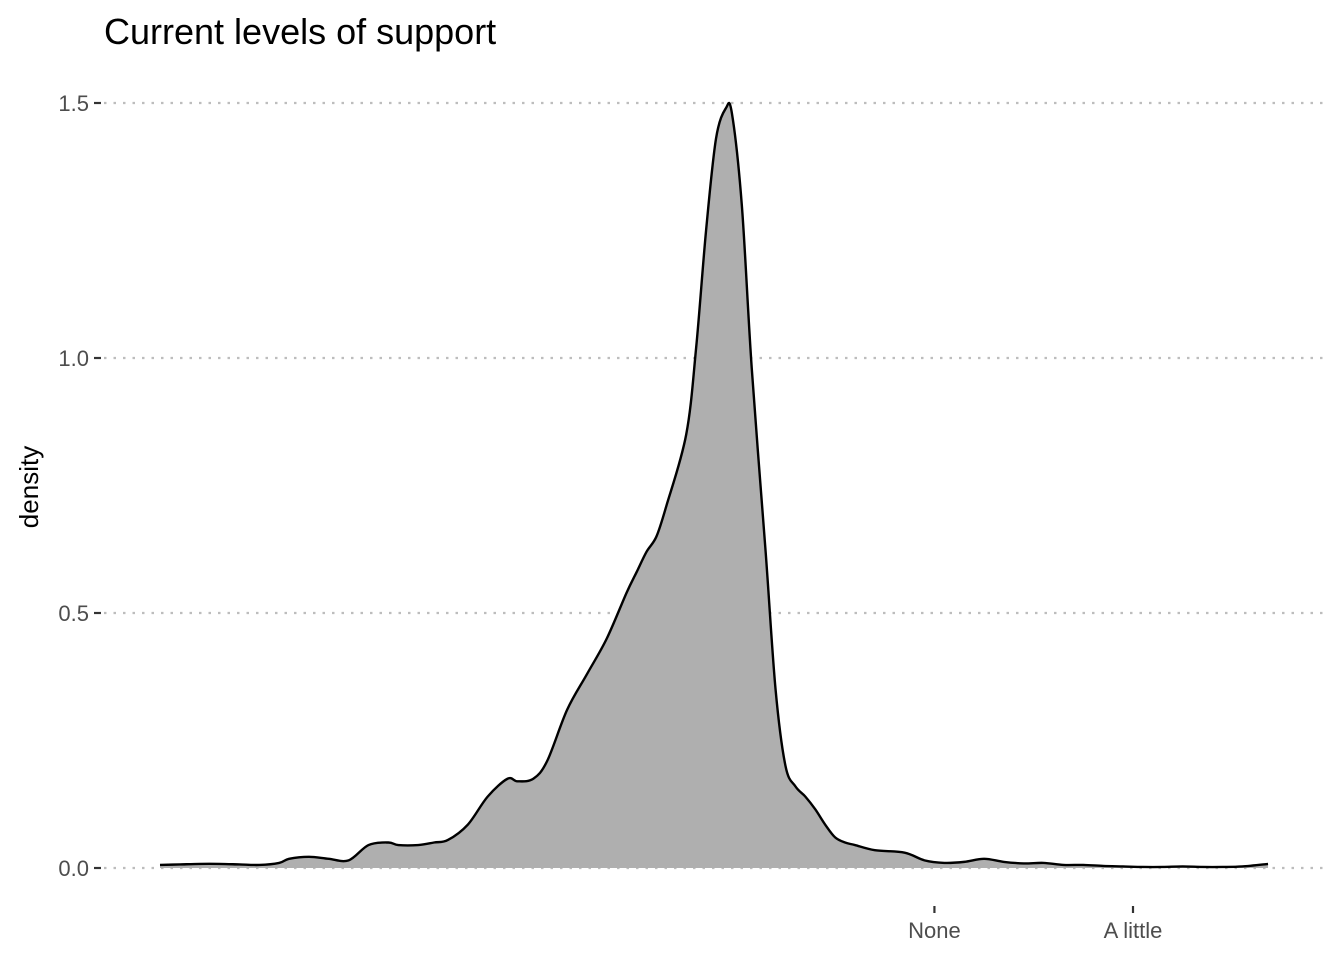 This screenshot has width=1344, height=960. I want to click on x-tick-label: A little, so click(1133, 930).